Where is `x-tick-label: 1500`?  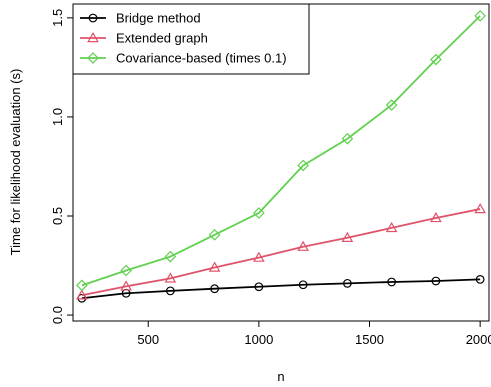 x-tick-label: 1500 is located at coordinates (369, 339).